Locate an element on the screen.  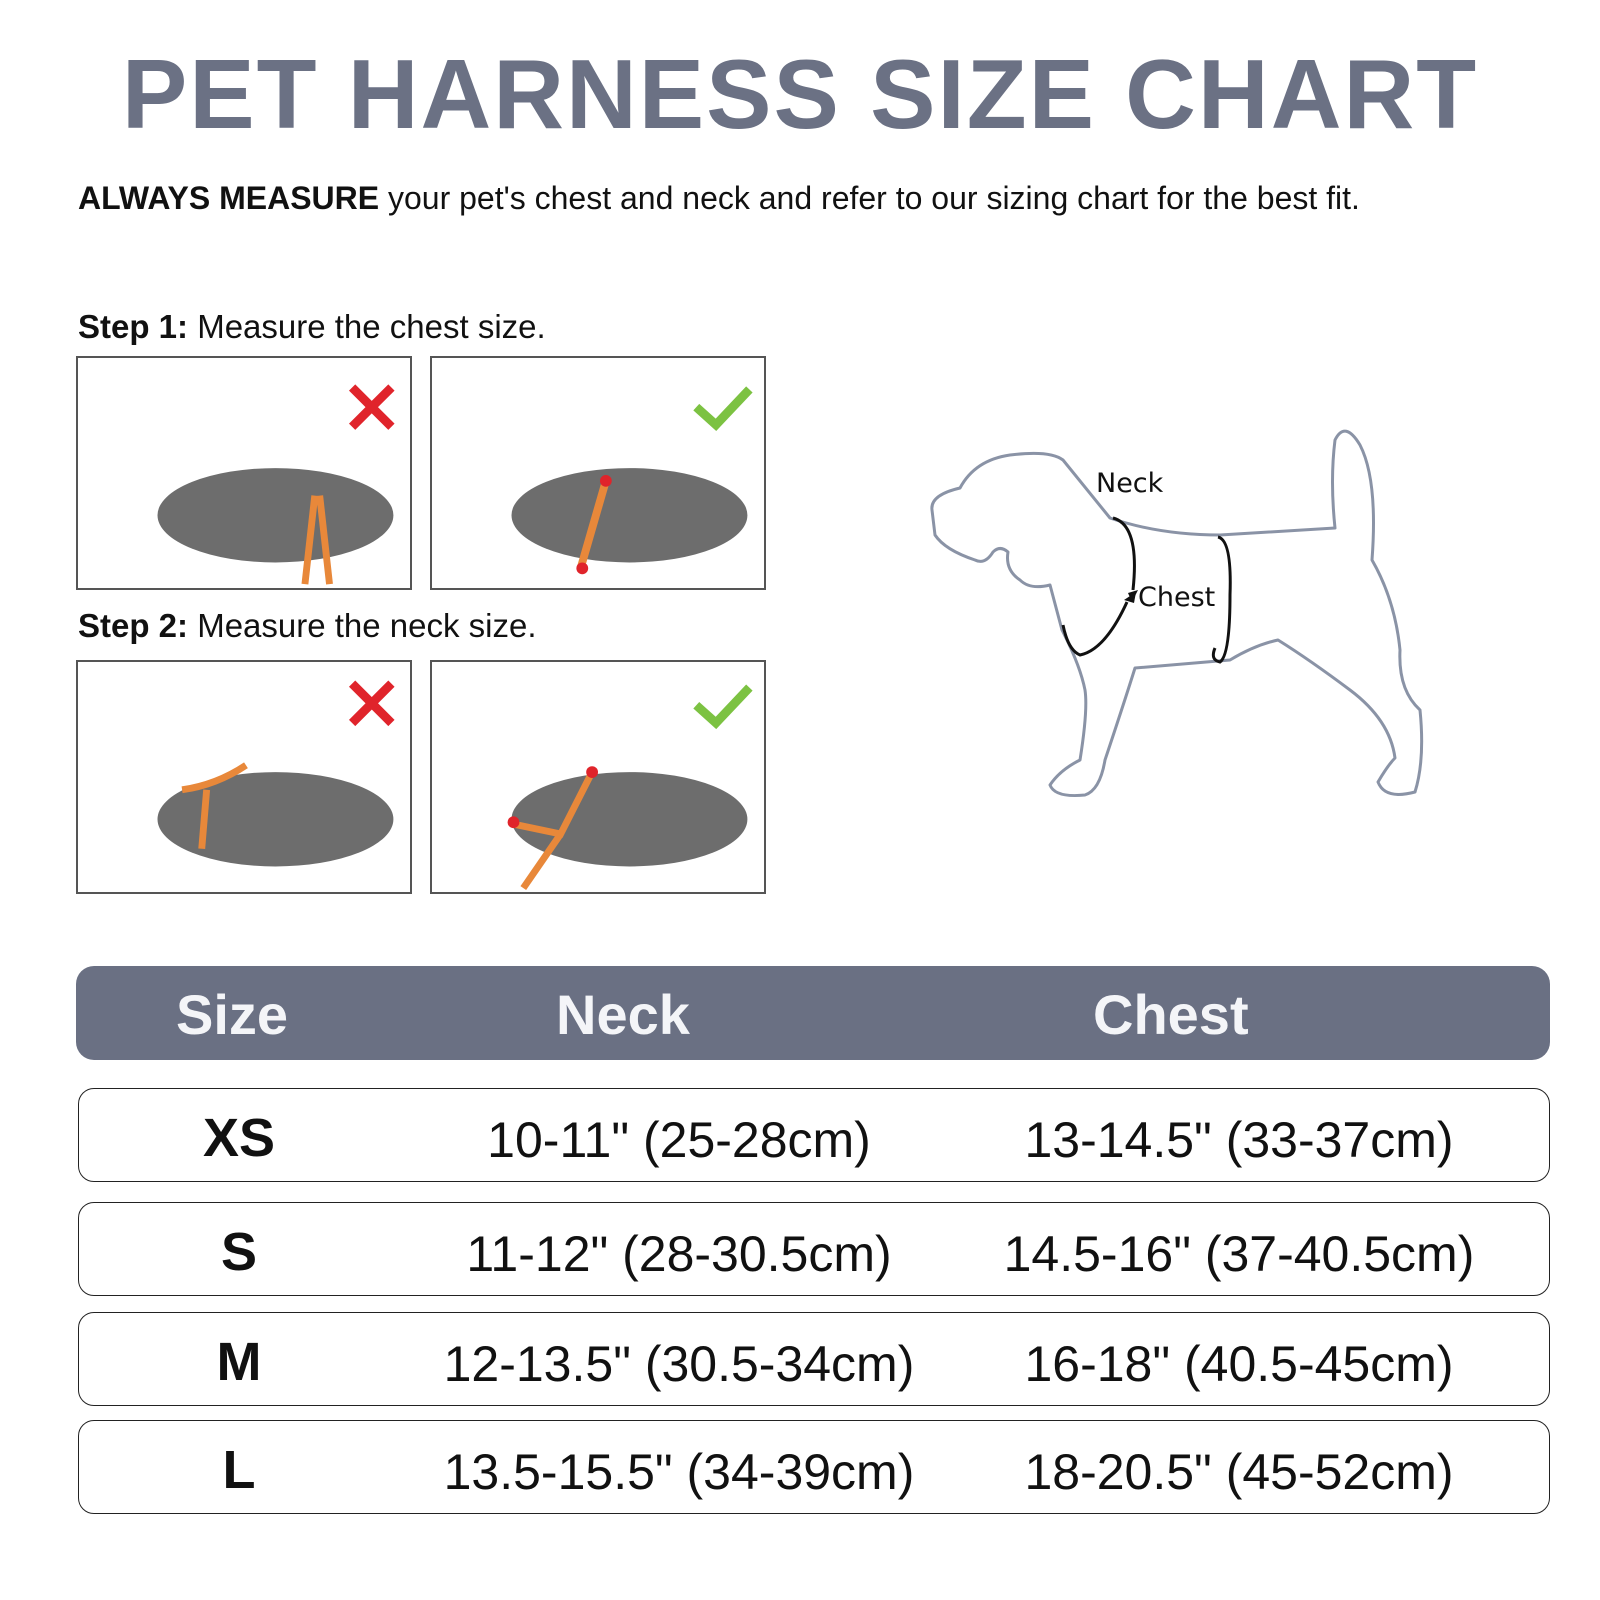
table-header: Size Neck Chest is located at coordinates (813, 1013).